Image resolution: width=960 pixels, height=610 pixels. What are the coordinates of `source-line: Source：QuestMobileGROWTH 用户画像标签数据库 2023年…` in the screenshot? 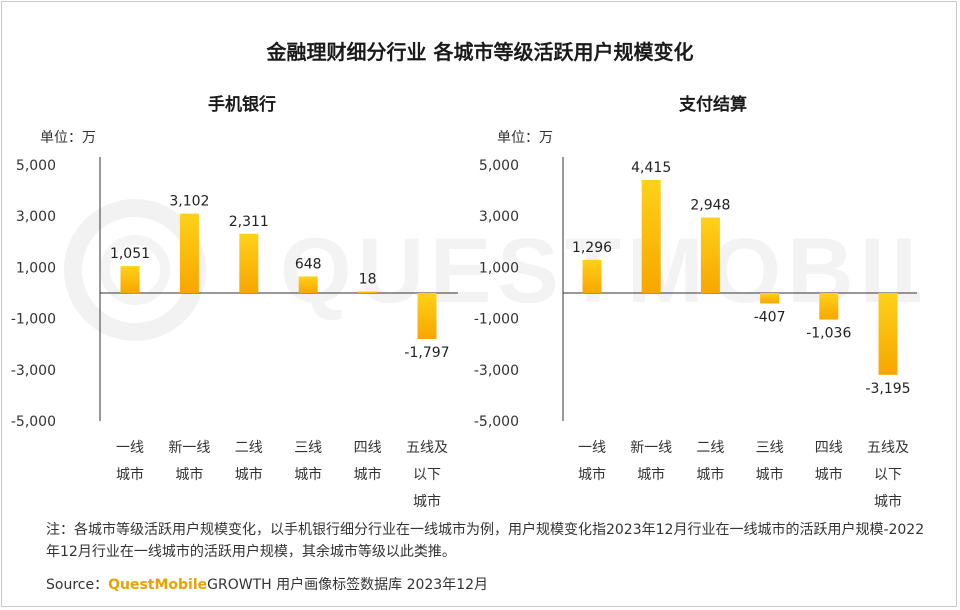 It's located at (267, 584).